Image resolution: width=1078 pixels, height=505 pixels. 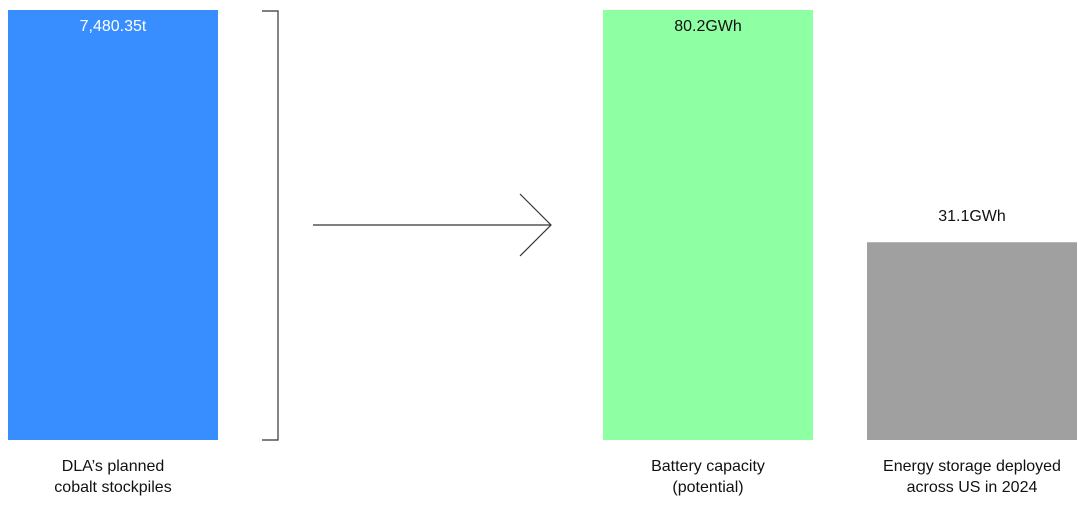 What do you see at coordinates (972, 341) in the screenshot?
I see `bar-storage` at bounding box center [972, 341].